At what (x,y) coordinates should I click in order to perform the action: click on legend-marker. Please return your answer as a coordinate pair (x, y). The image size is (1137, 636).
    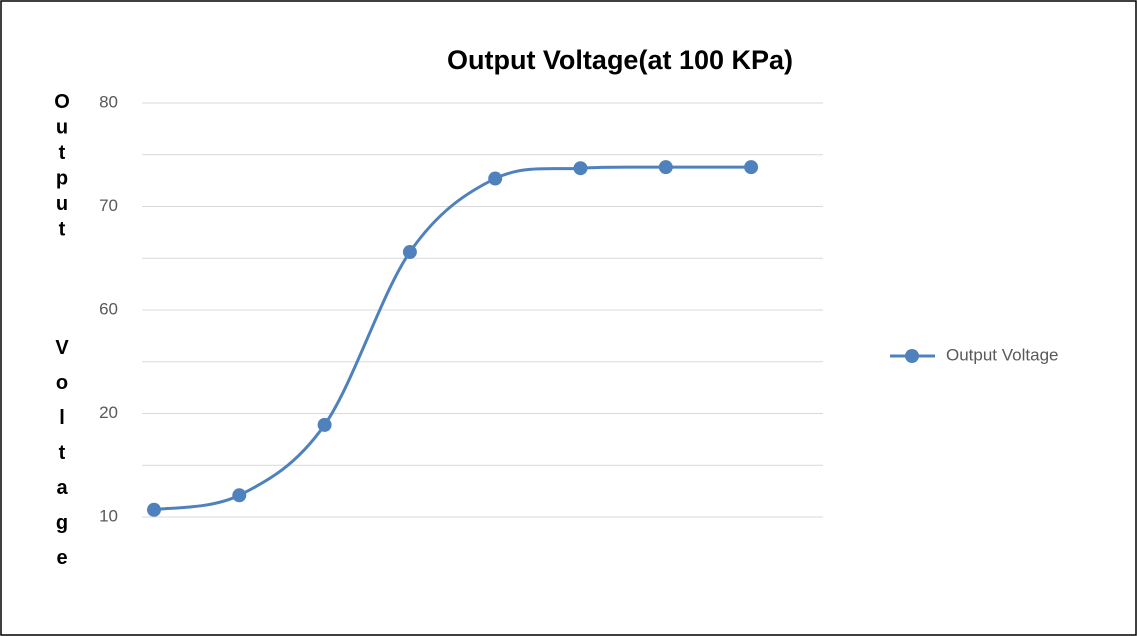
    Looking at the image, I should click on (912, 356).